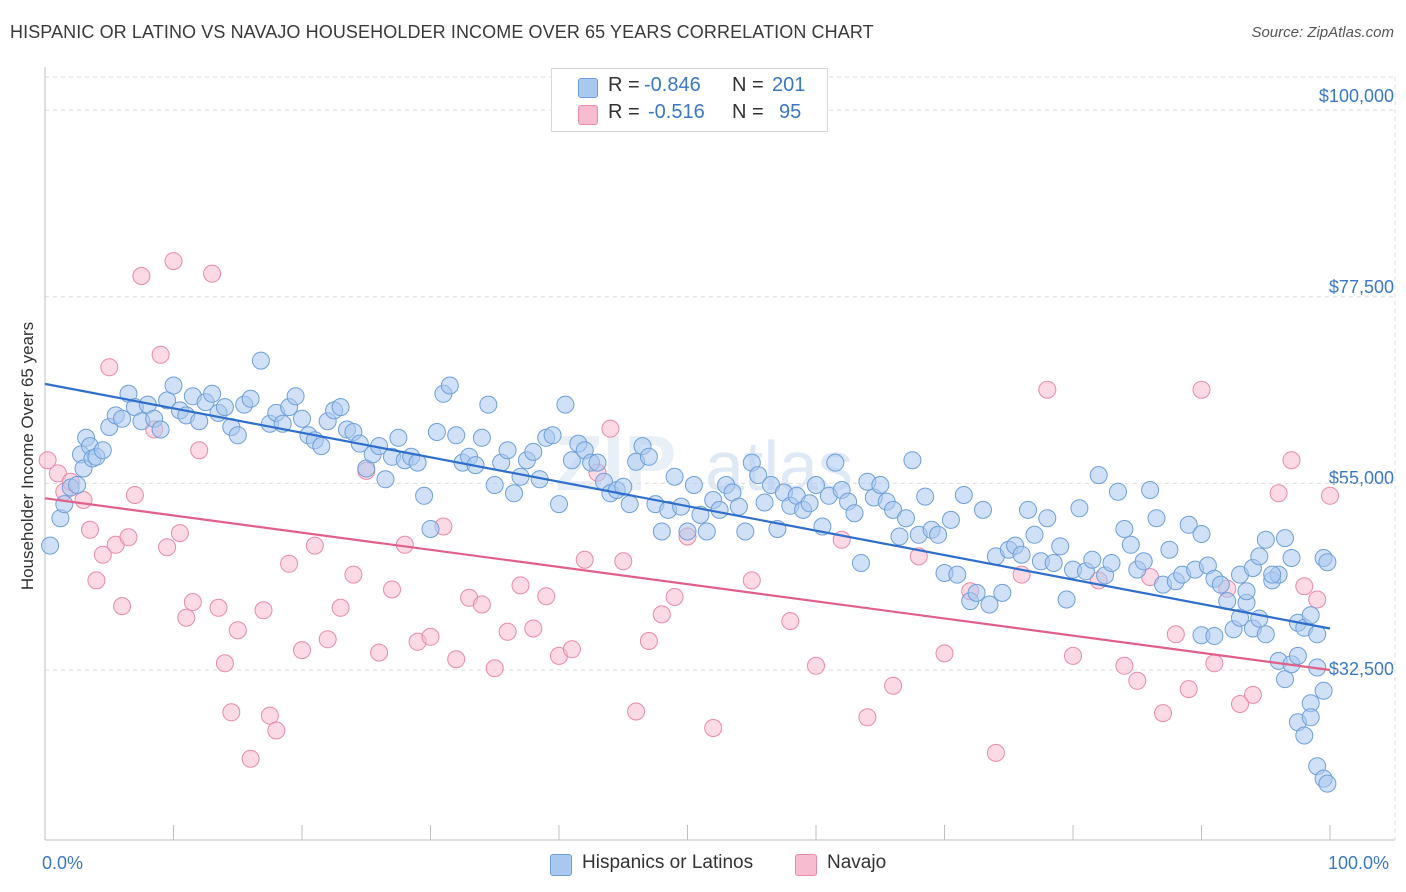  I want to click on legend-label: Hispanics or Latinos, so click(668, 862).